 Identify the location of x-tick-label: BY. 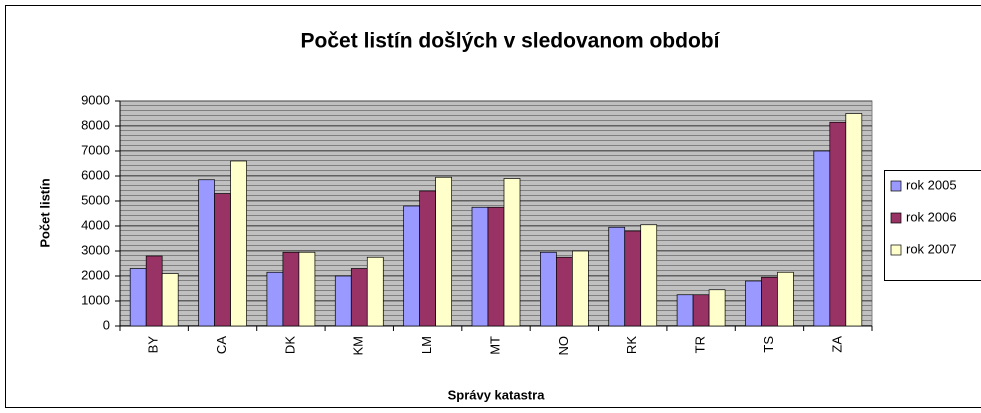
(153, 345).